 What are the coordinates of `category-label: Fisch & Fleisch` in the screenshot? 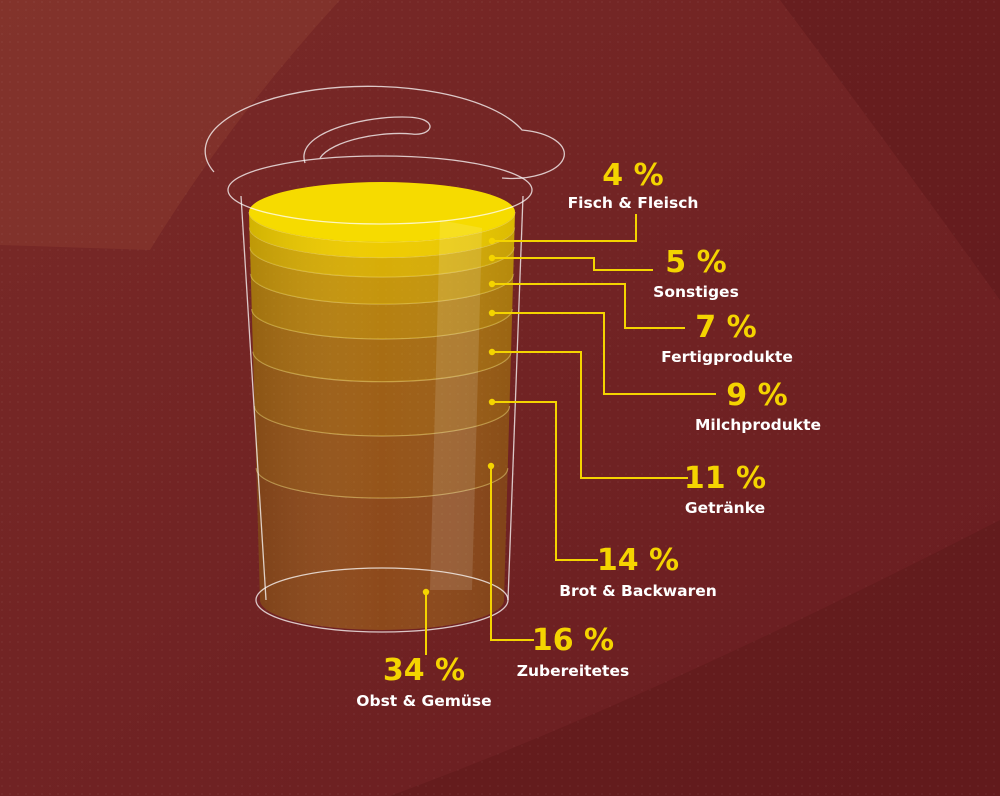 It's located at (633, 203).